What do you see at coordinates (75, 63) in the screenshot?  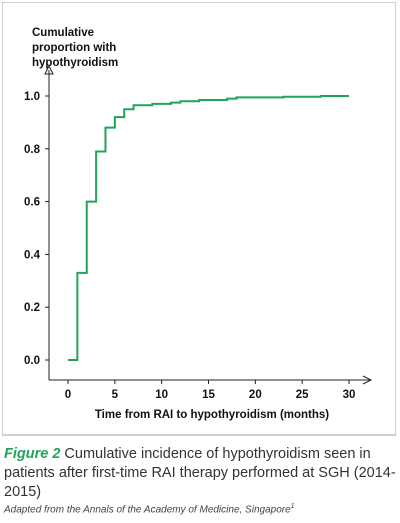 I see `y-axis-label-line: hypothyroidism` at bounding box center [75, 63].